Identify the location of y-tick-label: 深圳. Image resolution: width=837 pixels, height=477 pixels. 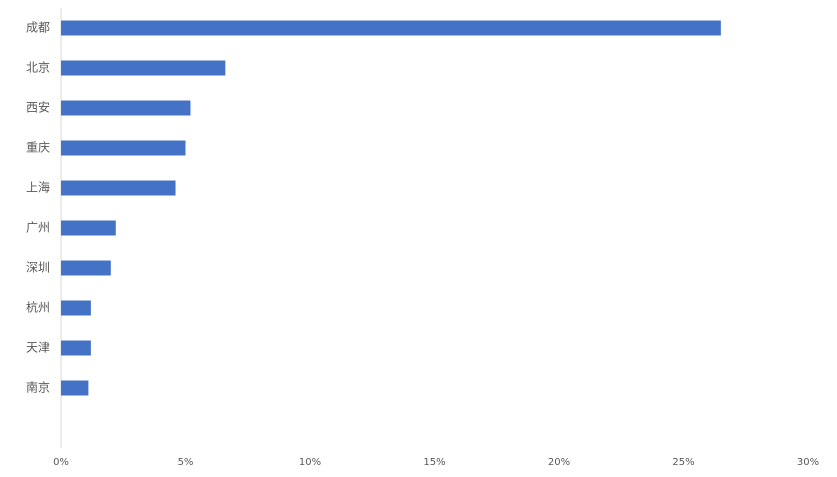
(38, 268).